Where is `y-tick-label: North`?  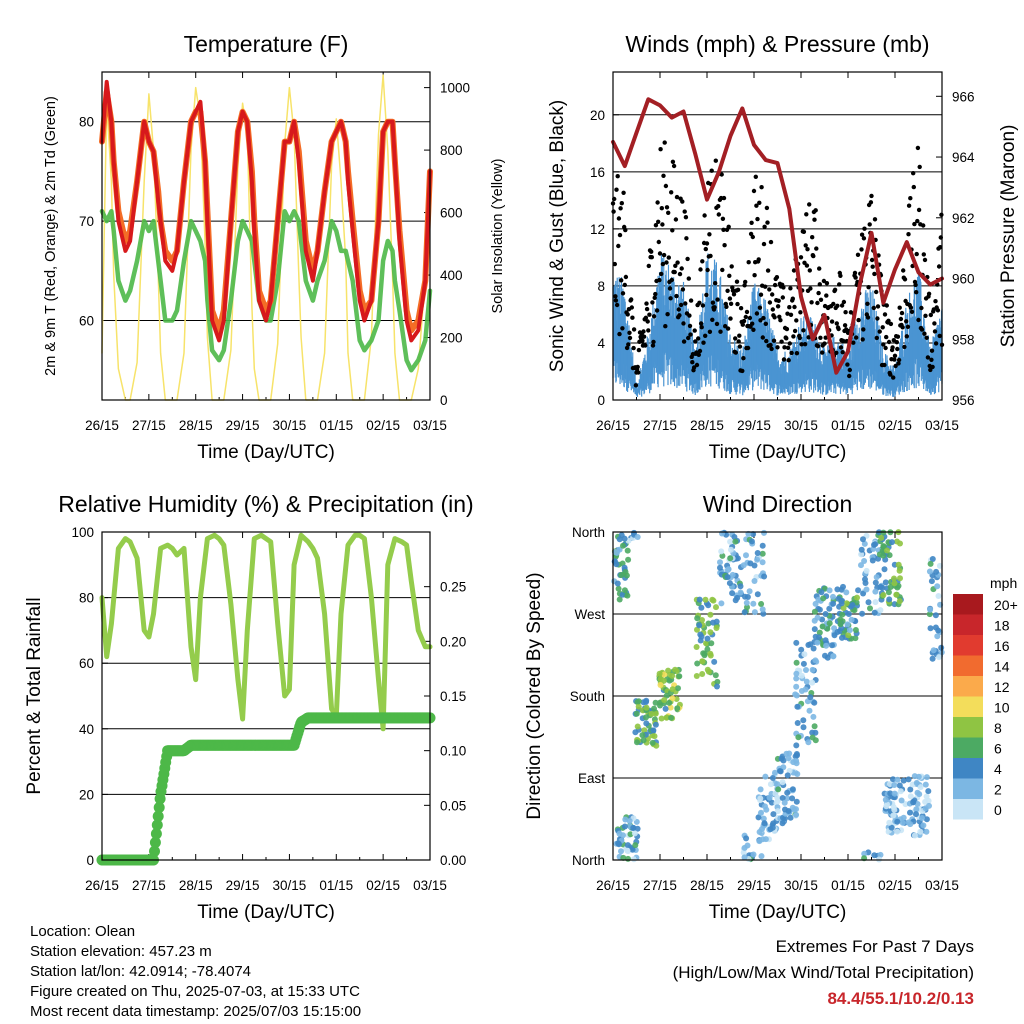 y-tick-label: North is located at coordinates (588, 860).